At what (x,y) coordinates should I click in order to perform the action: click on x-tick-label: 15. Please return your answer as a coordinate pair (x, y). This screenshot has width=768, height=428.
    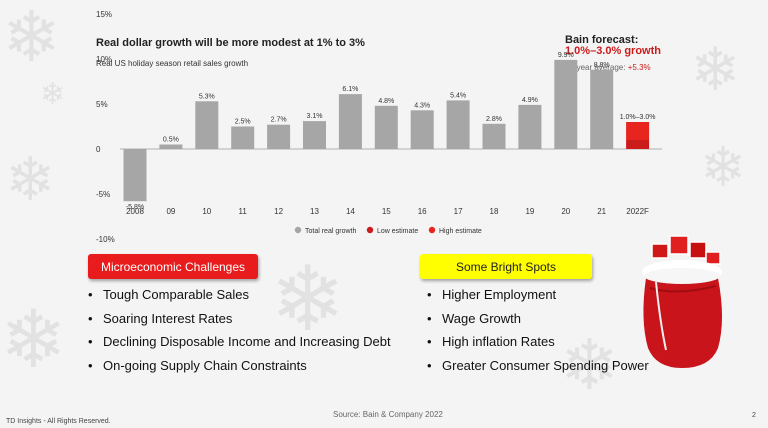
    Looking at the image, I should click on (386, 211).